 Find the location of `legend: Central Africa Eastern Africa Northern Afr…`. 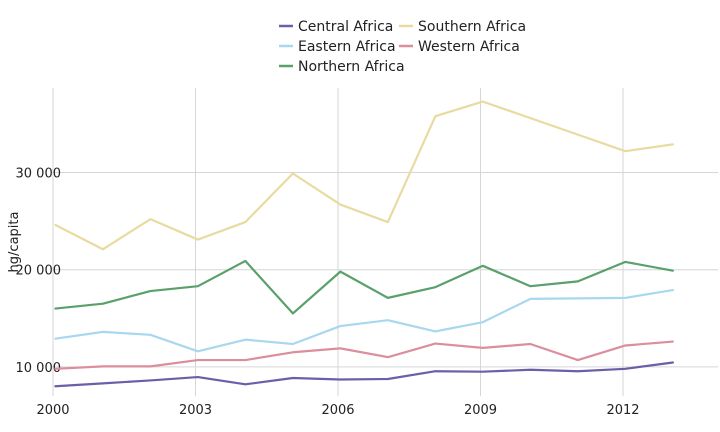

legend: Central Africa Eastern Africa Northern Afr… is located at coordinates (402, 47).